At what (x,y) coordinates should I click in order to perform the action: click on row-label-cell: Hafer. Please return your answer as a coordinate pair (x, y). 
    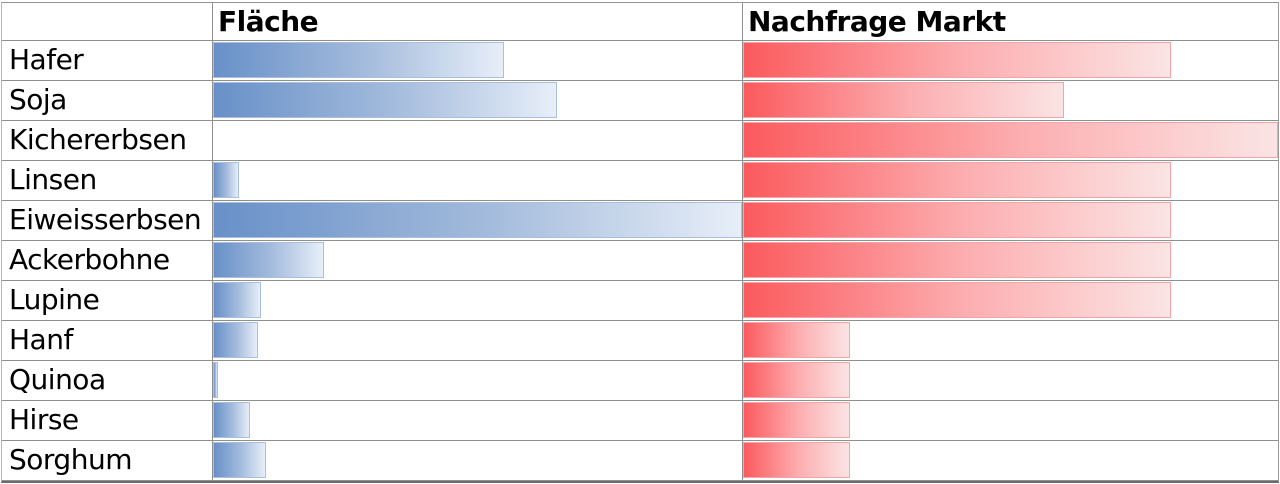
    Looking at the image, I should click on (107, 61).